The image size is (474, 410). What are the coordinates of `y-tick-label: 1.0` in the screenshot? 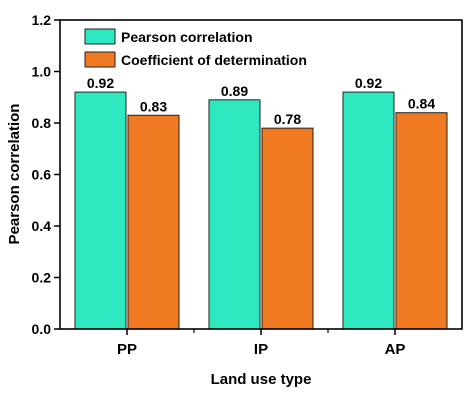 It's located at (42, 72).